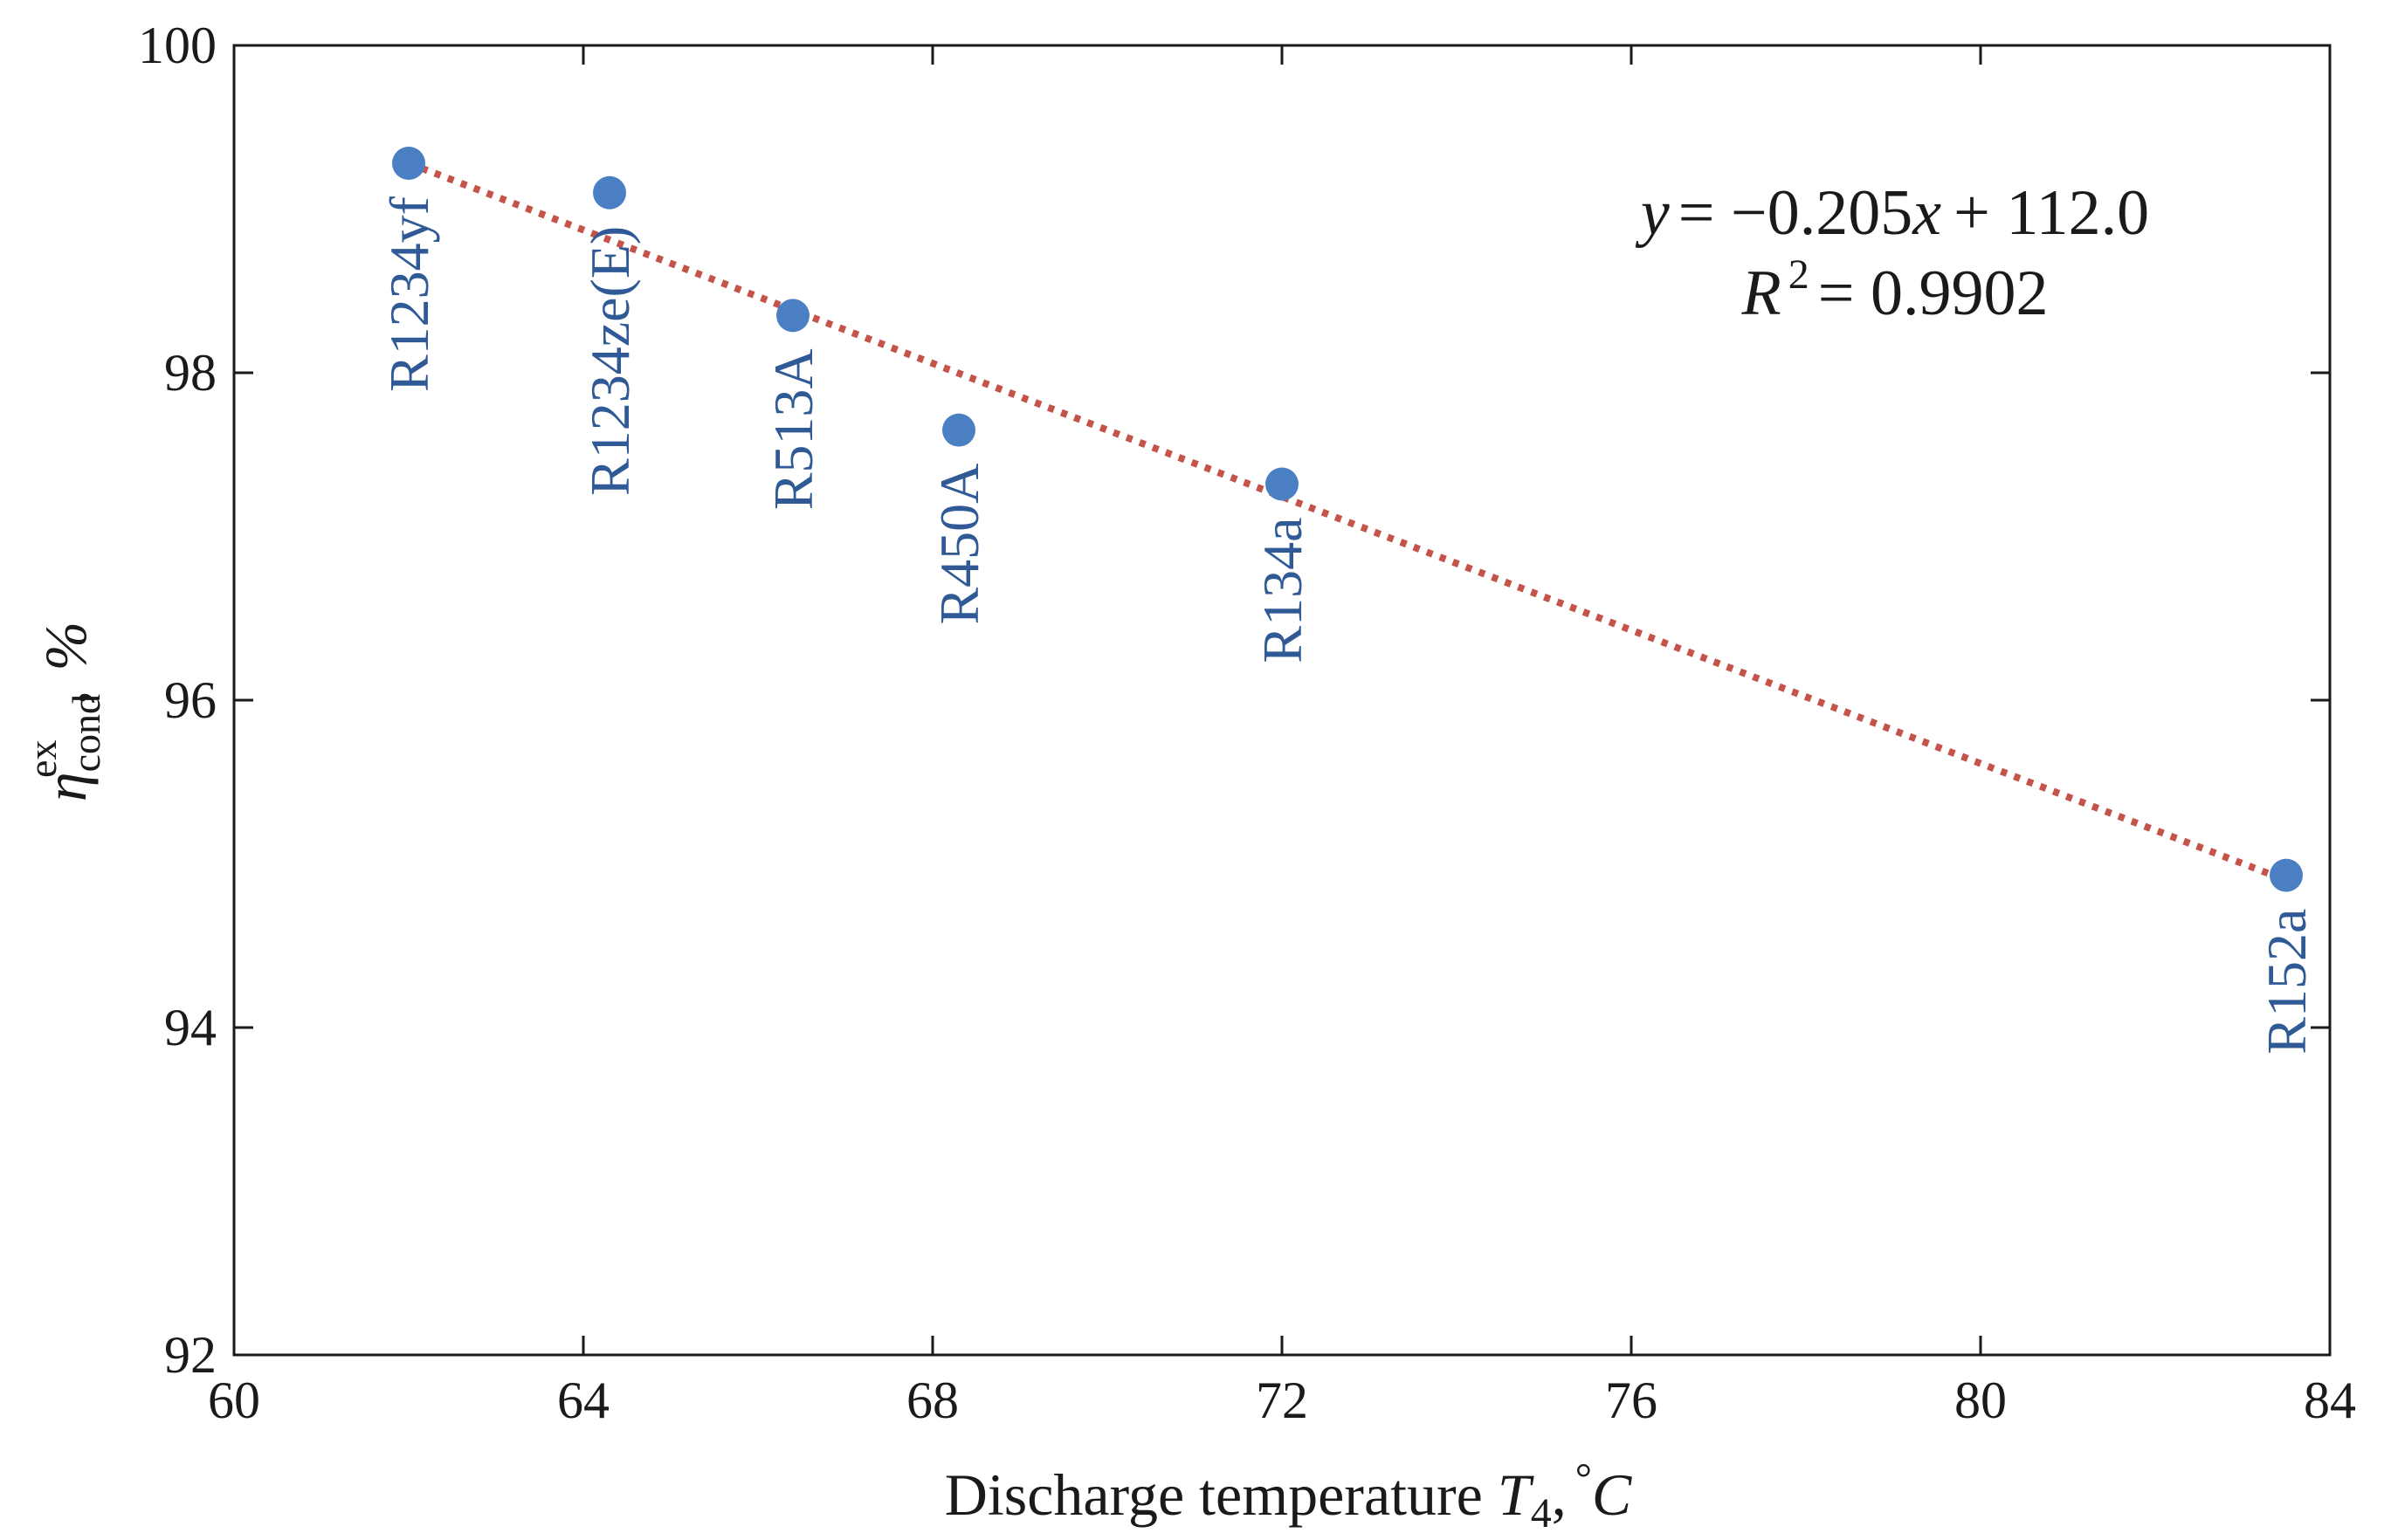  I want to click on y-axis-title: ηcondex,%, so click(64, 711).